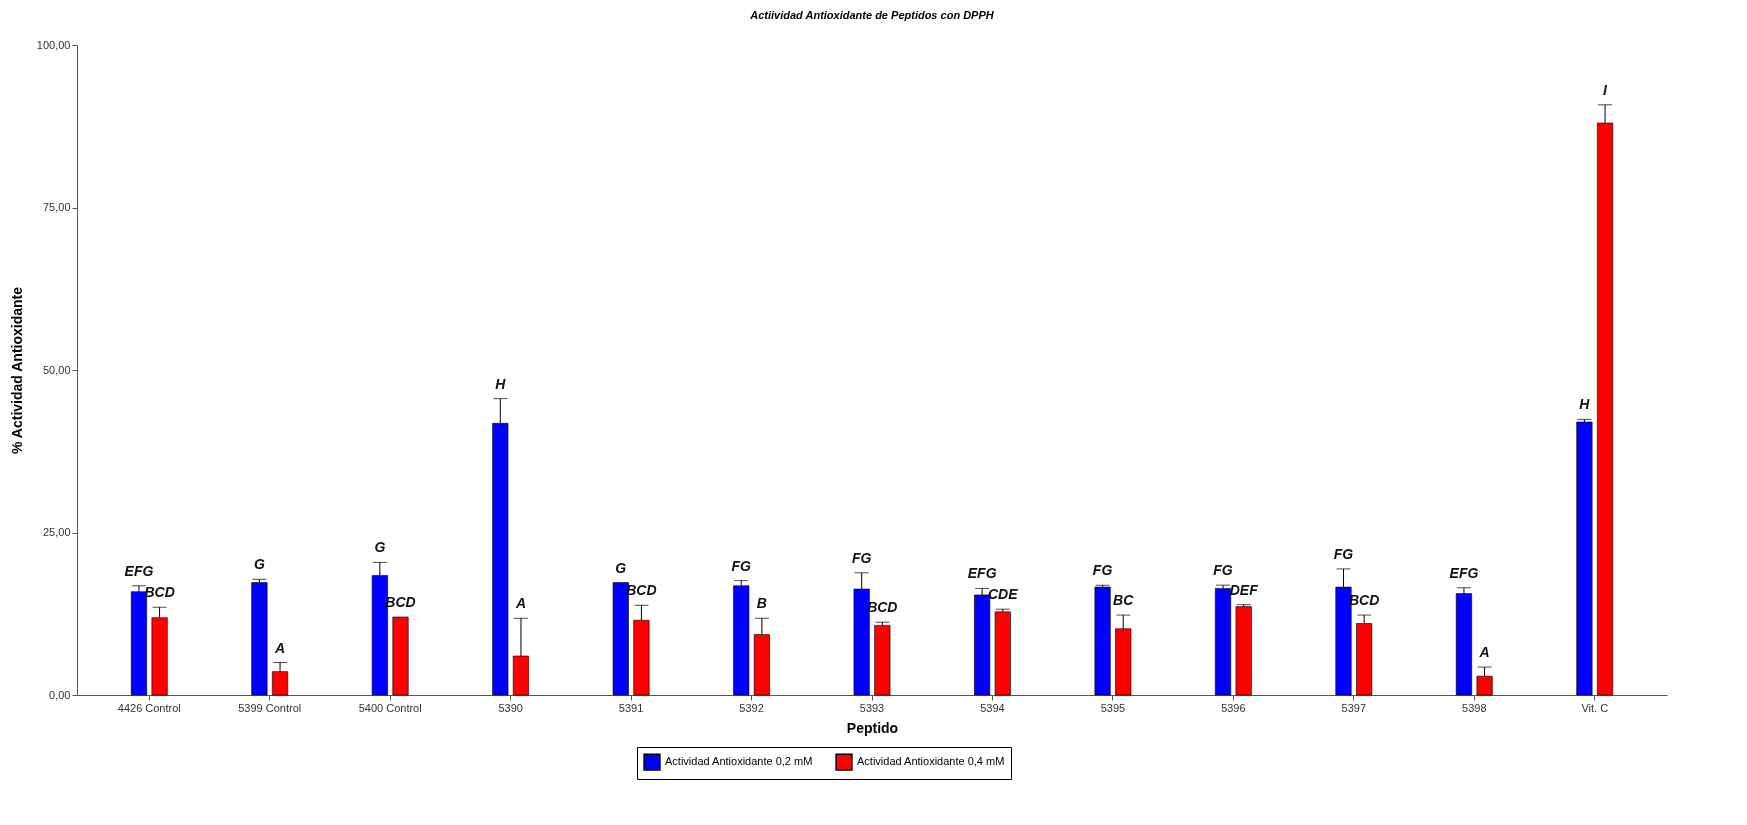 Image resolution: width=1747 pixels, height=825 pixels. I want to click on x-tick-label: 4426 Control, so click(149, 707).